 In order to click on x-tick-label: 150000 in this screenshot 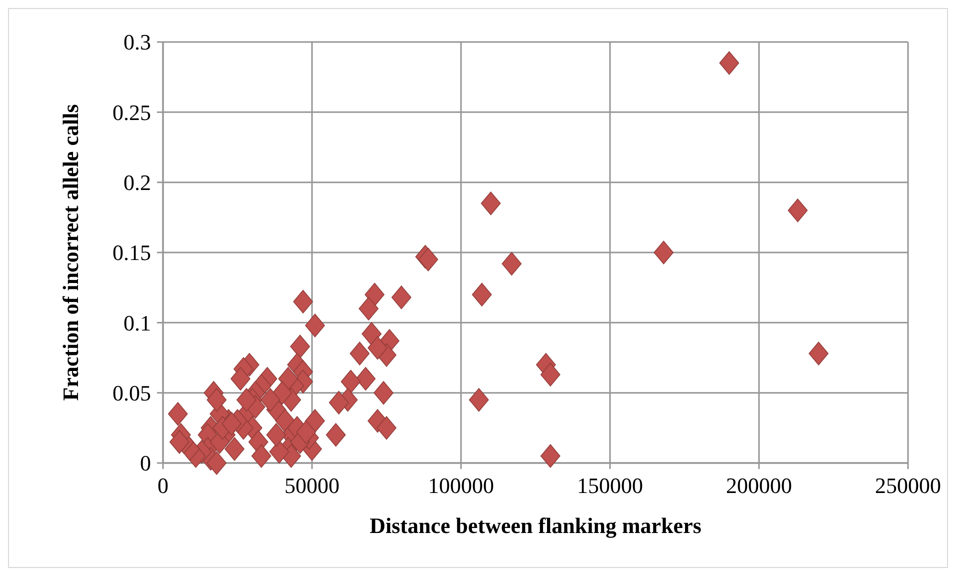, I will do `click(610, 485)`.